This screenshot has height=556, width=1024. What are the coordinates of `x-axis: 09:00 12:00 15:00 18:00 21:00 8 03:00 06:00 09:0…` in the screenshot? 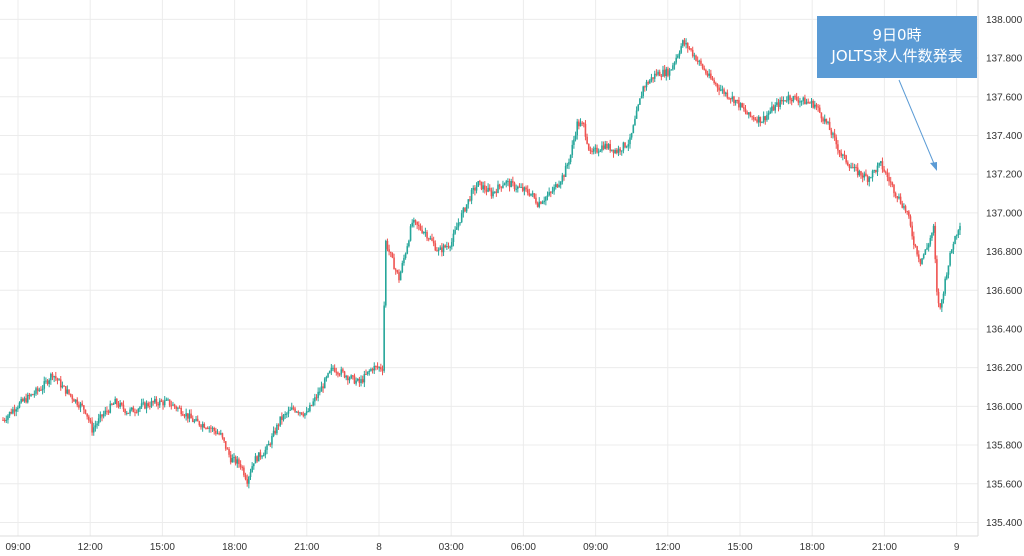 It's located at (482, 547).